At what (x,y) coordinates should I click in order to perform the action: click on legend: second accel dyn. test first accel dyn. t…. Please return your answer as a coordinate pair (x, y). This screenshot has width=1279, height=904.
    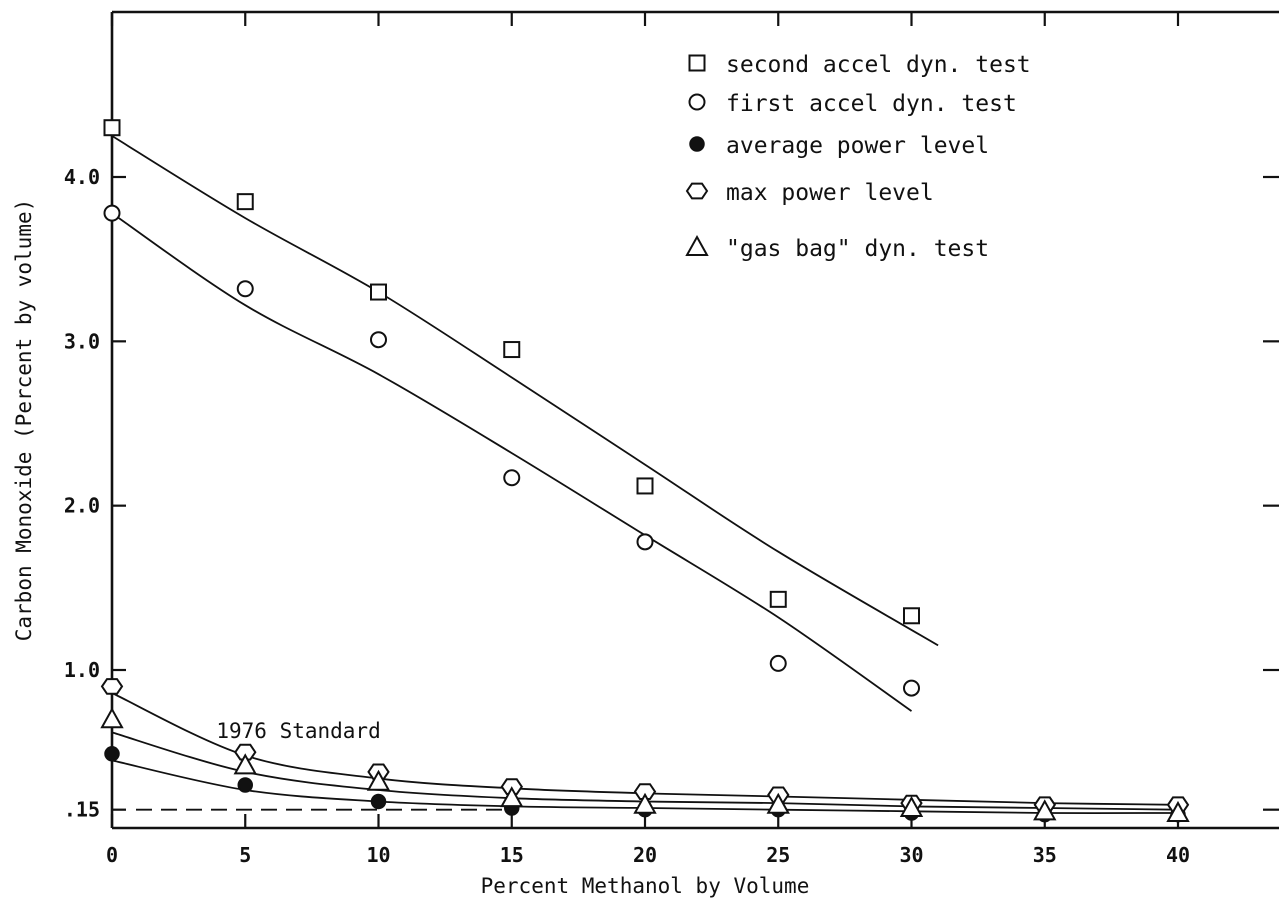
    Looking at the image, I should click on (858, 157).